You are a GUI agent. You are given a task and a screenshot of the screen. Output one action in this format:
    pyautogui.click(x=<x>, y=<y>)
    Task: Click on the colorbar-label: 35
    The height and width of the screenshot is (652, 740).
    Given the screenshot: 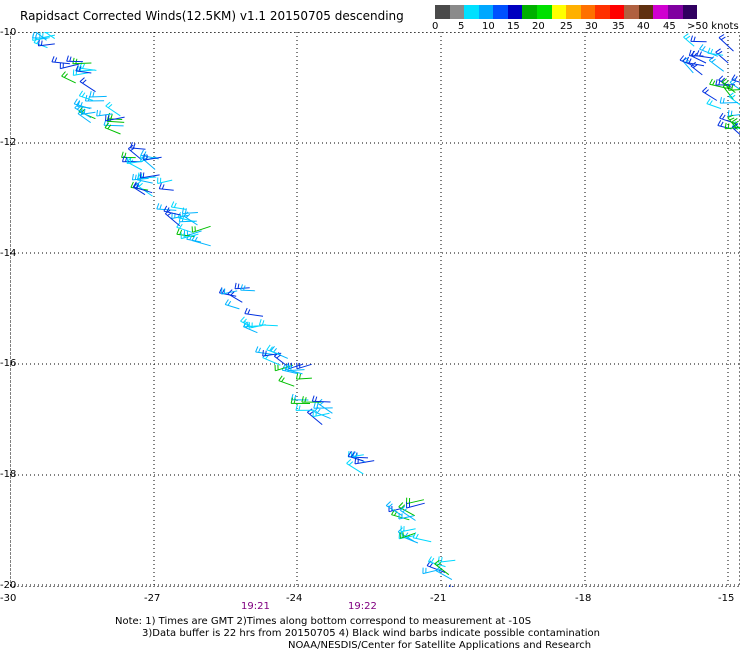 What is the action you would take?
    pyautogui.click(x=618, y=26)
    